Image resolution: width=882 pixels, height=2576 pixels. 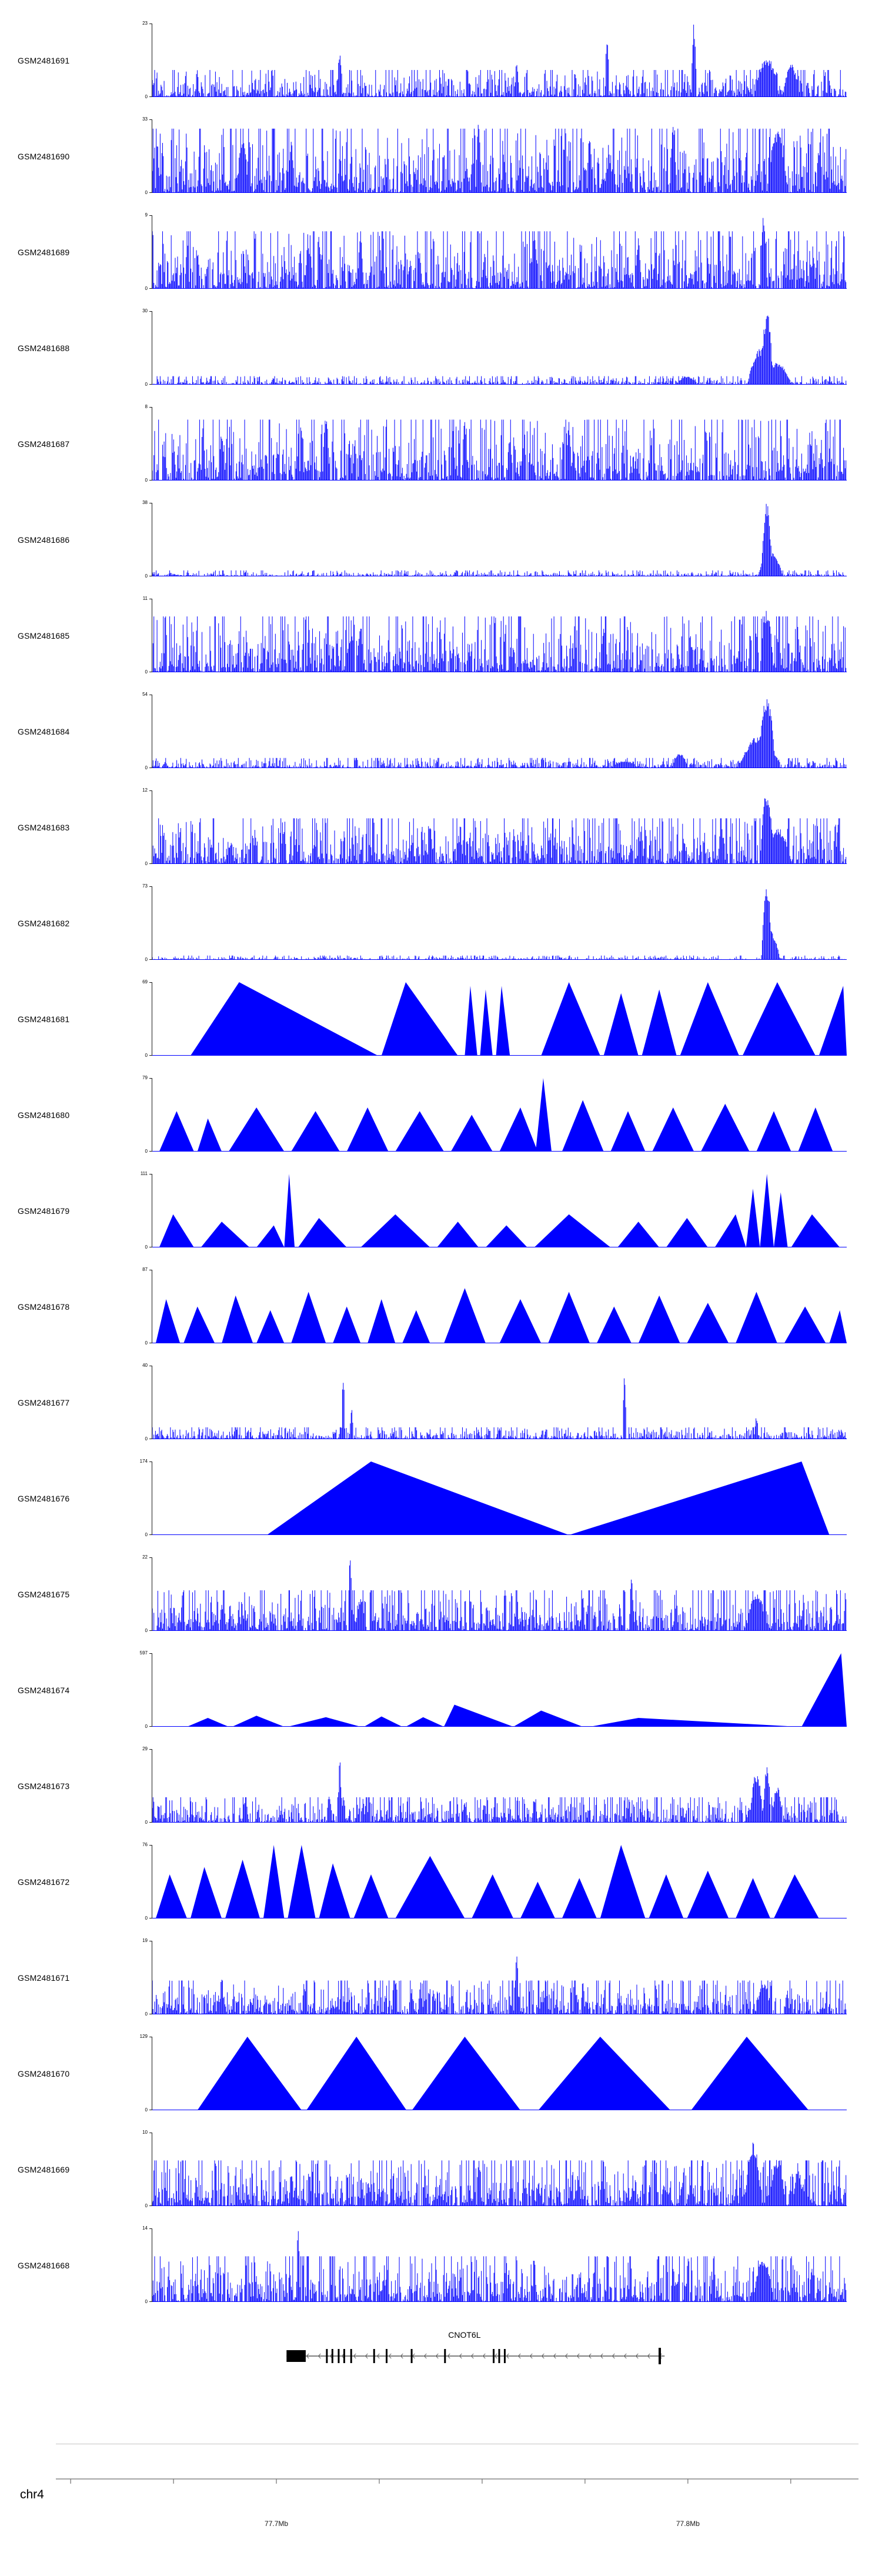 I want to click on track-name-label: GSM2481677, so click(x=44, y=1402).